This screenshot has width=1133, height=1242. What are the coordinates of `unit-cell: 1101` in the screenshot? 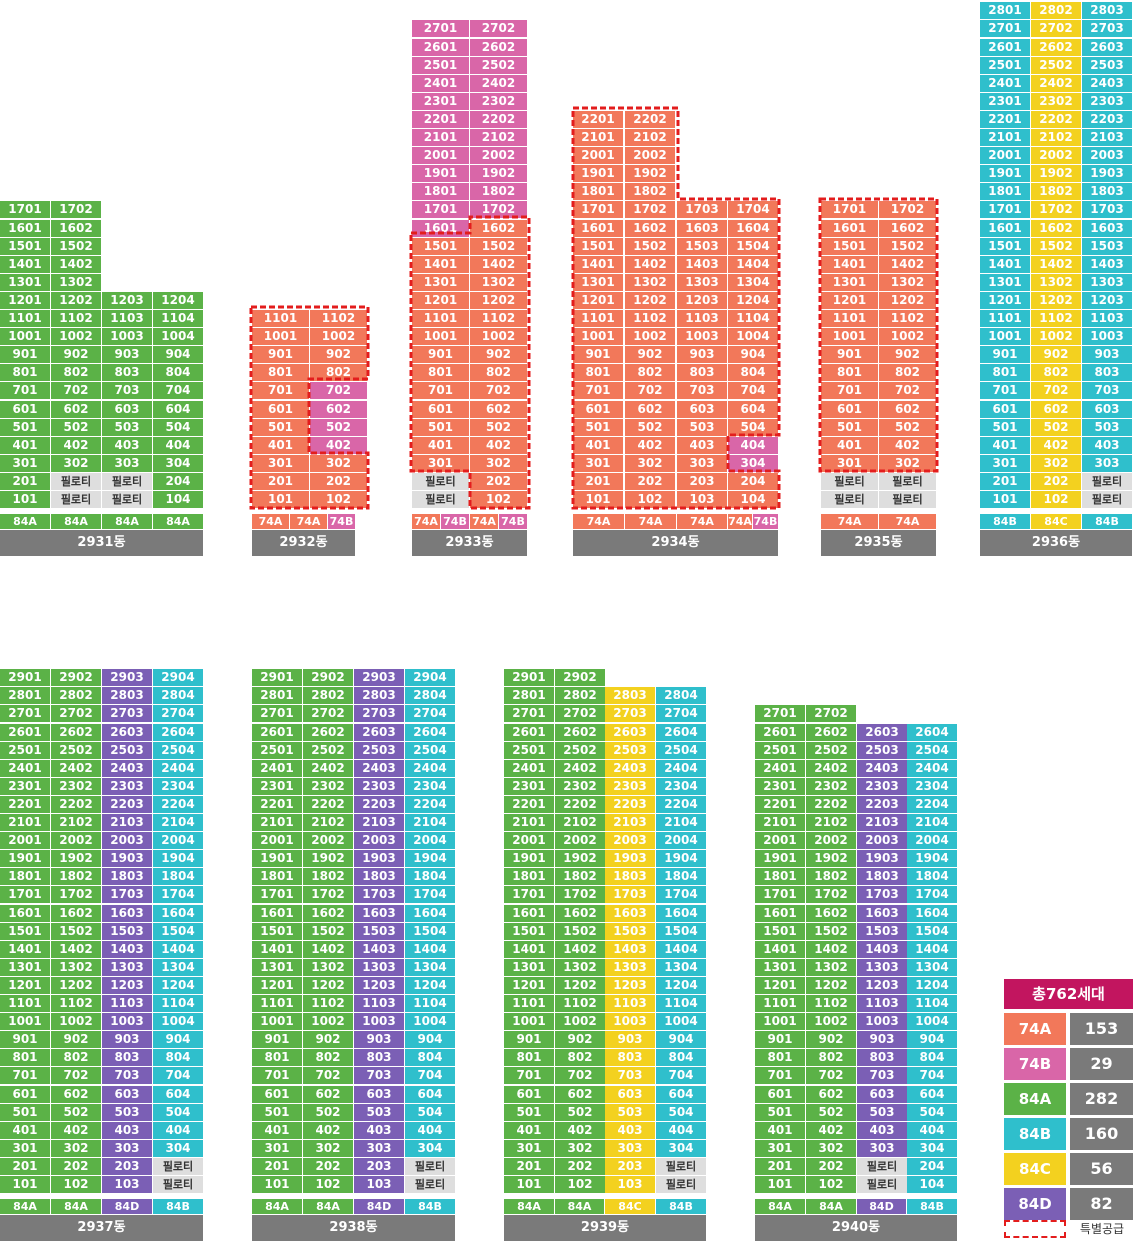 It's located at (780, 1004).